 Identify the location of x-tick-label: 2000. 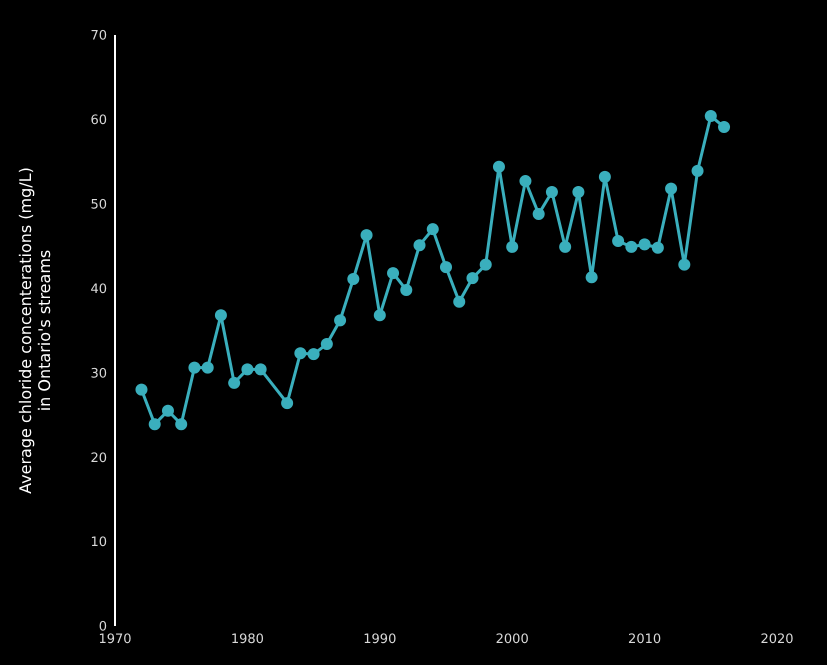
(512, 640).